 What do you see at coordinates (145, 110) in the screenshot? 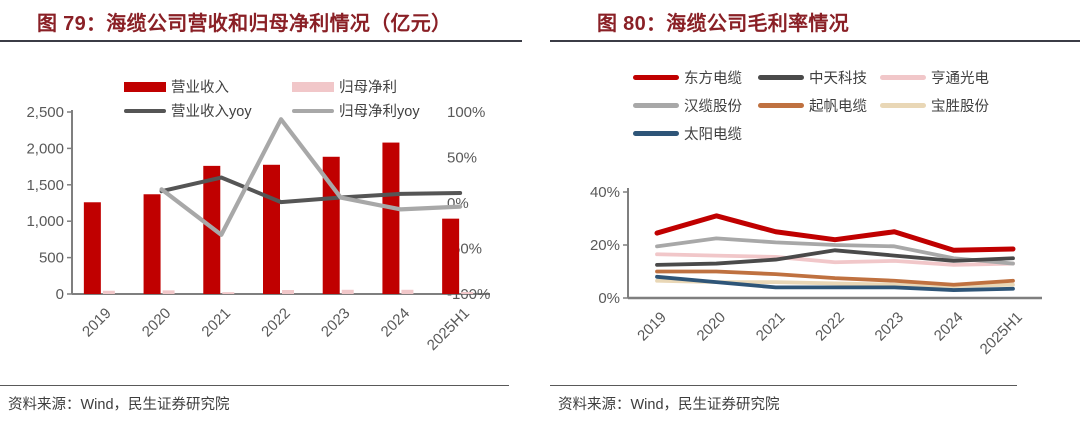
I see `legend-swatch-revenue-yoy` at bounding box center [145, 110].